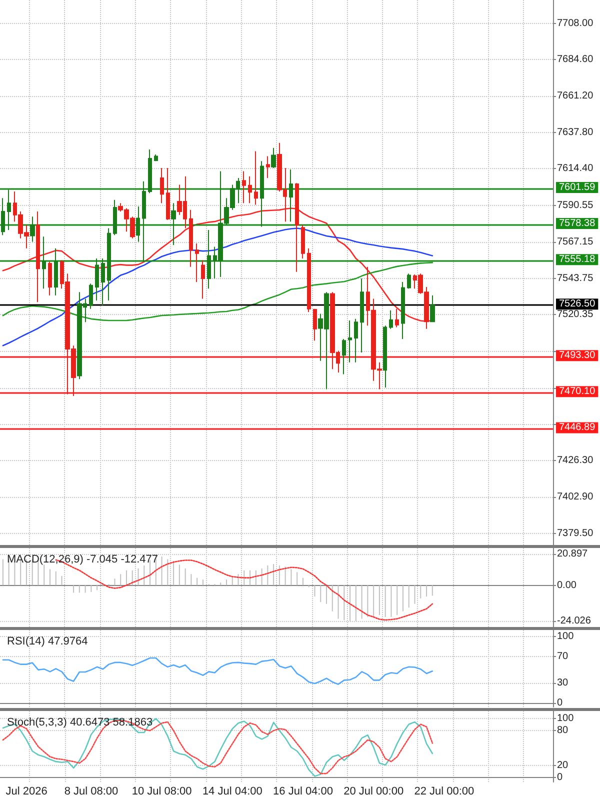 The image size is (600, 798). I want to click on ref-line-label: 7493.30, so click(577, 356).